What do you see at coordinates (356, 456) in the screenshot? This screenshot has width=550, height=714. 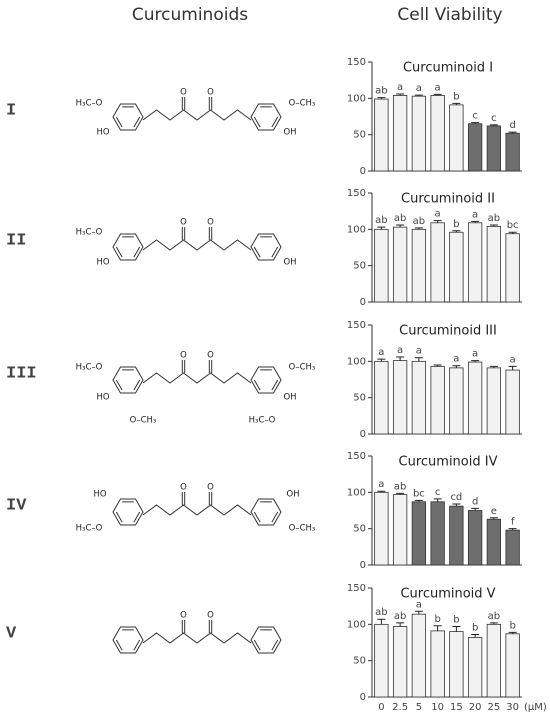 I see `y-tick-label: 150` at bounding box center [356, 456].